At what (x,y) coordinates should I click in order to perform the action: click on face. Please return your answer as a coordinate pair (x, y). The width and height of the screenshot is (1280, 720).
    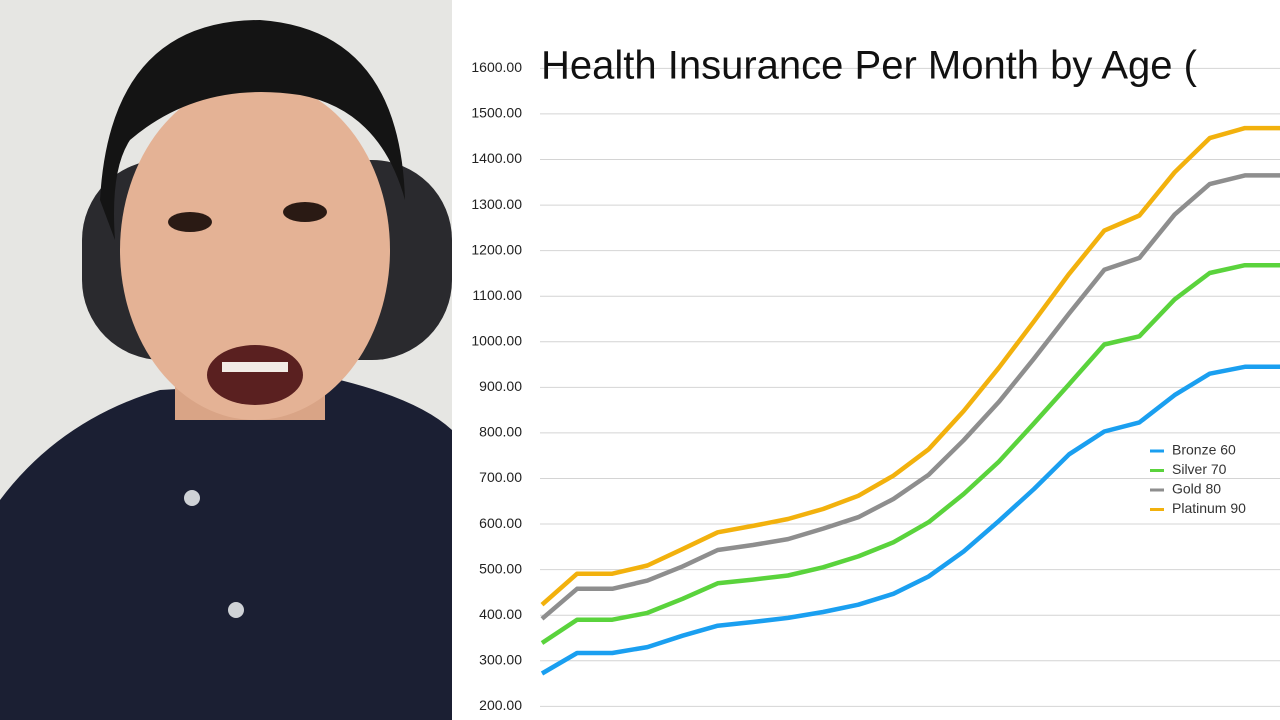
    Looking at the image, I should click on (255, 250).